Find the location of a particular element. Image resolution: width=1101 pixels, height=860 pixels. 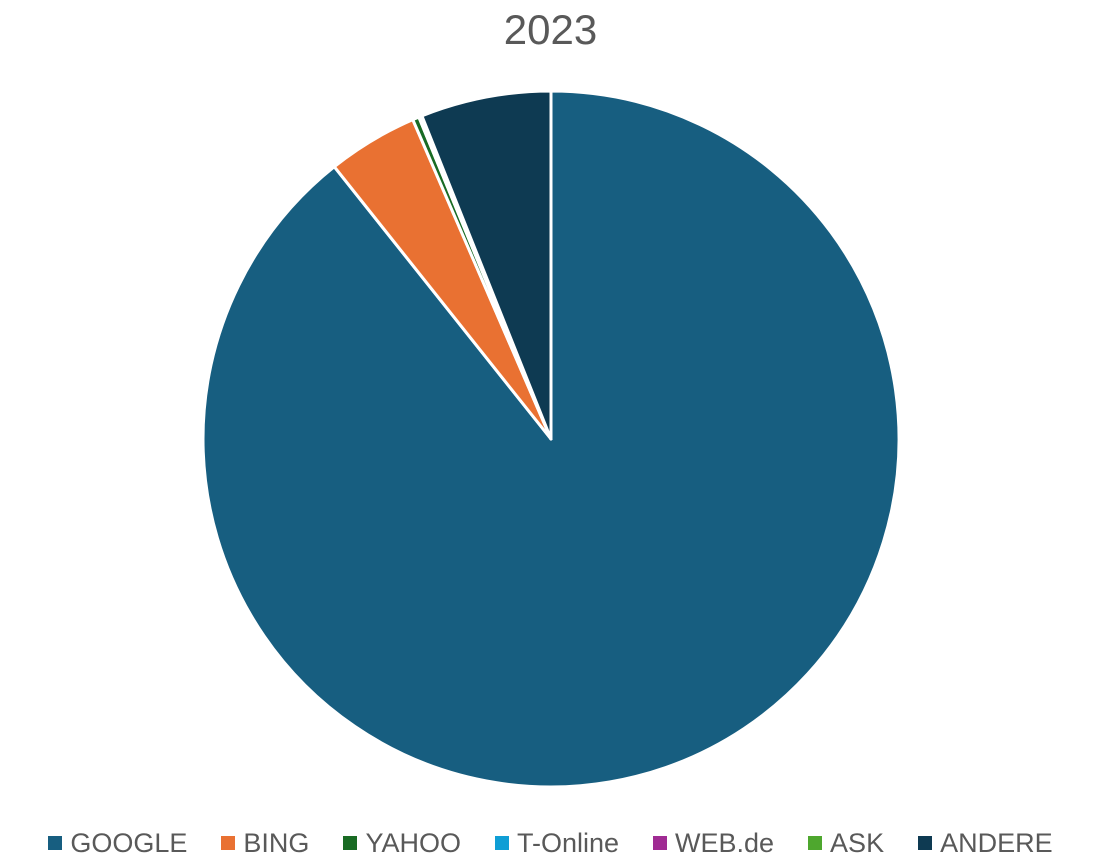

legend-item-yahoo: YAHOO is located at coordinates (402, 843).